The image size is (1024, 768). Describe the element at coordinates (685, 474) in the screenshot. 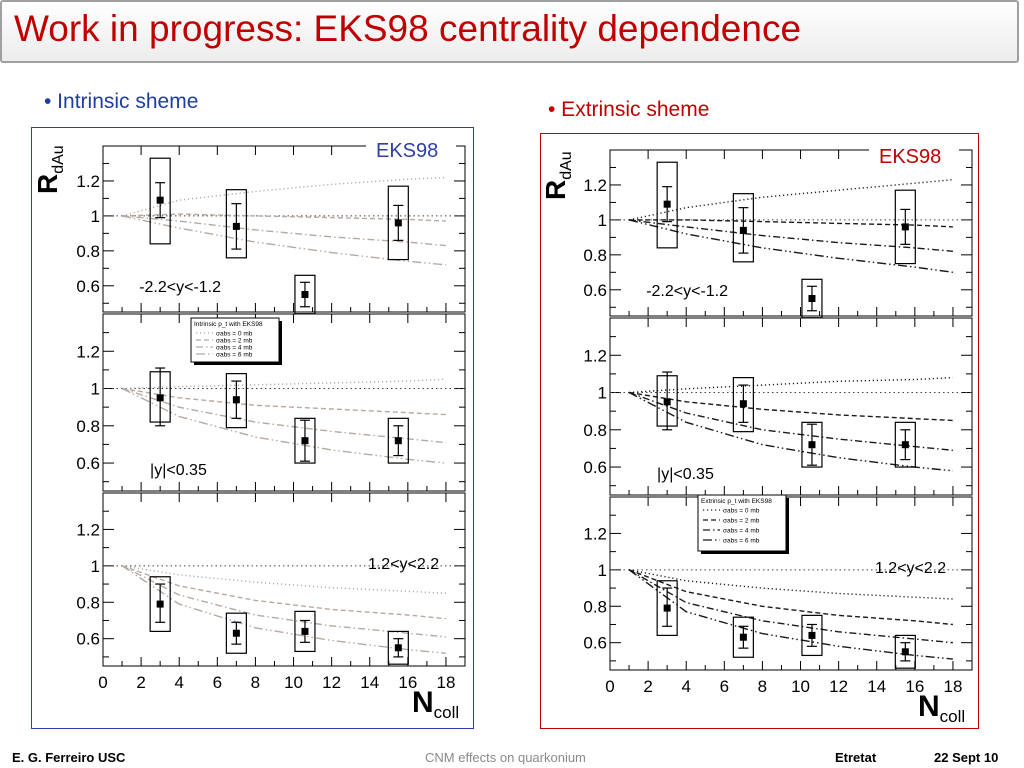

I see `rapidity-label: |y|<0.35` at that location.